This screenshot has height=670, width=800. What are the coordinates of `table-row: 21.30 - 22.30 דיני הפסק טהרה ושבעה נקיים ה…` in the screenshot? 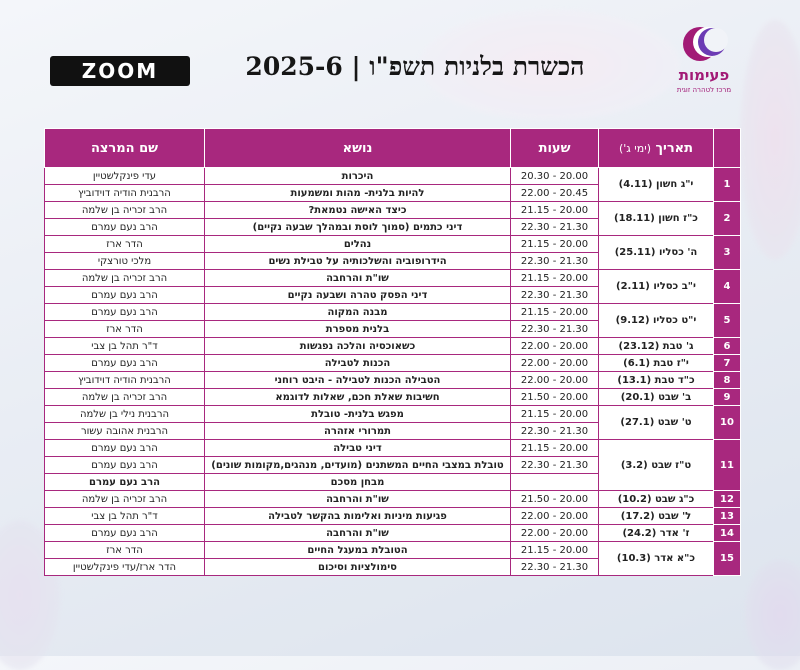 It's located at (392, 295).